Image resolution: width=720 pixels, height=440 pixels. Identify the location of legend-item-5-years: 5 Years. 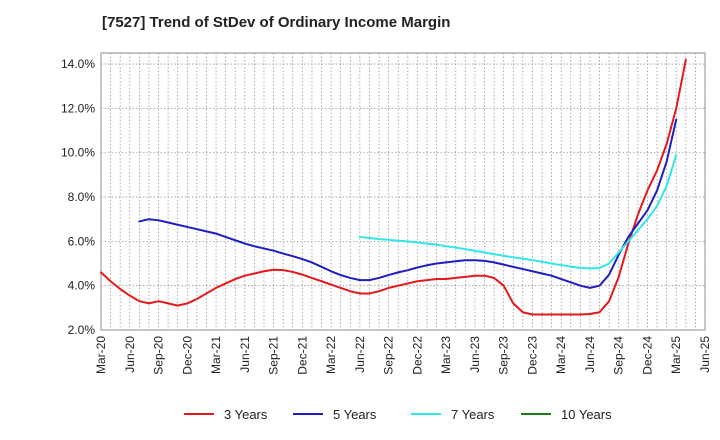
(335, 414).